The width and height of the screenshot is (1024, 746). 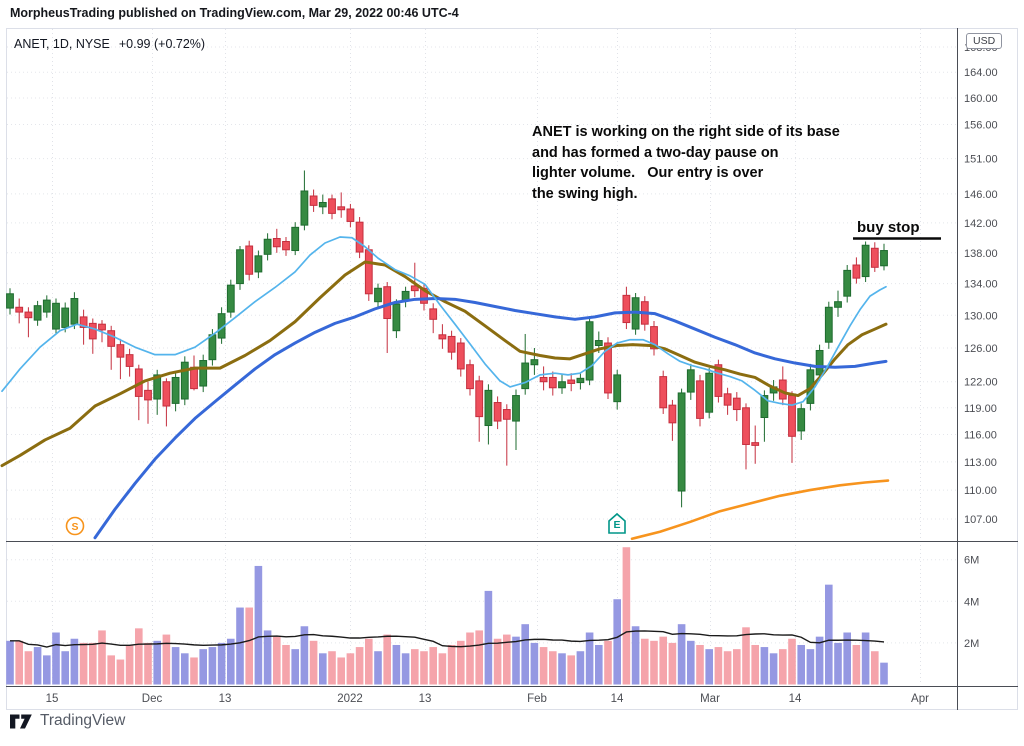 I want to click on price-tick-label: 146.00, so click(x=981, y=195).